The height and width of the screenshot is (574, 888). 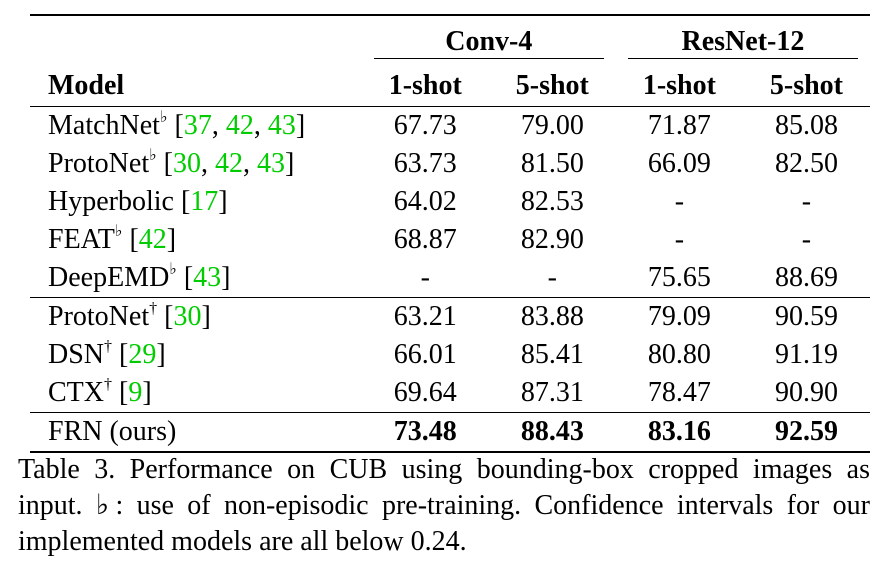 What do you see at coordinates (742, 40) in the screenshot?
I see `group-header-resnet12: ResNet-12` at bounding box center [742, 40].